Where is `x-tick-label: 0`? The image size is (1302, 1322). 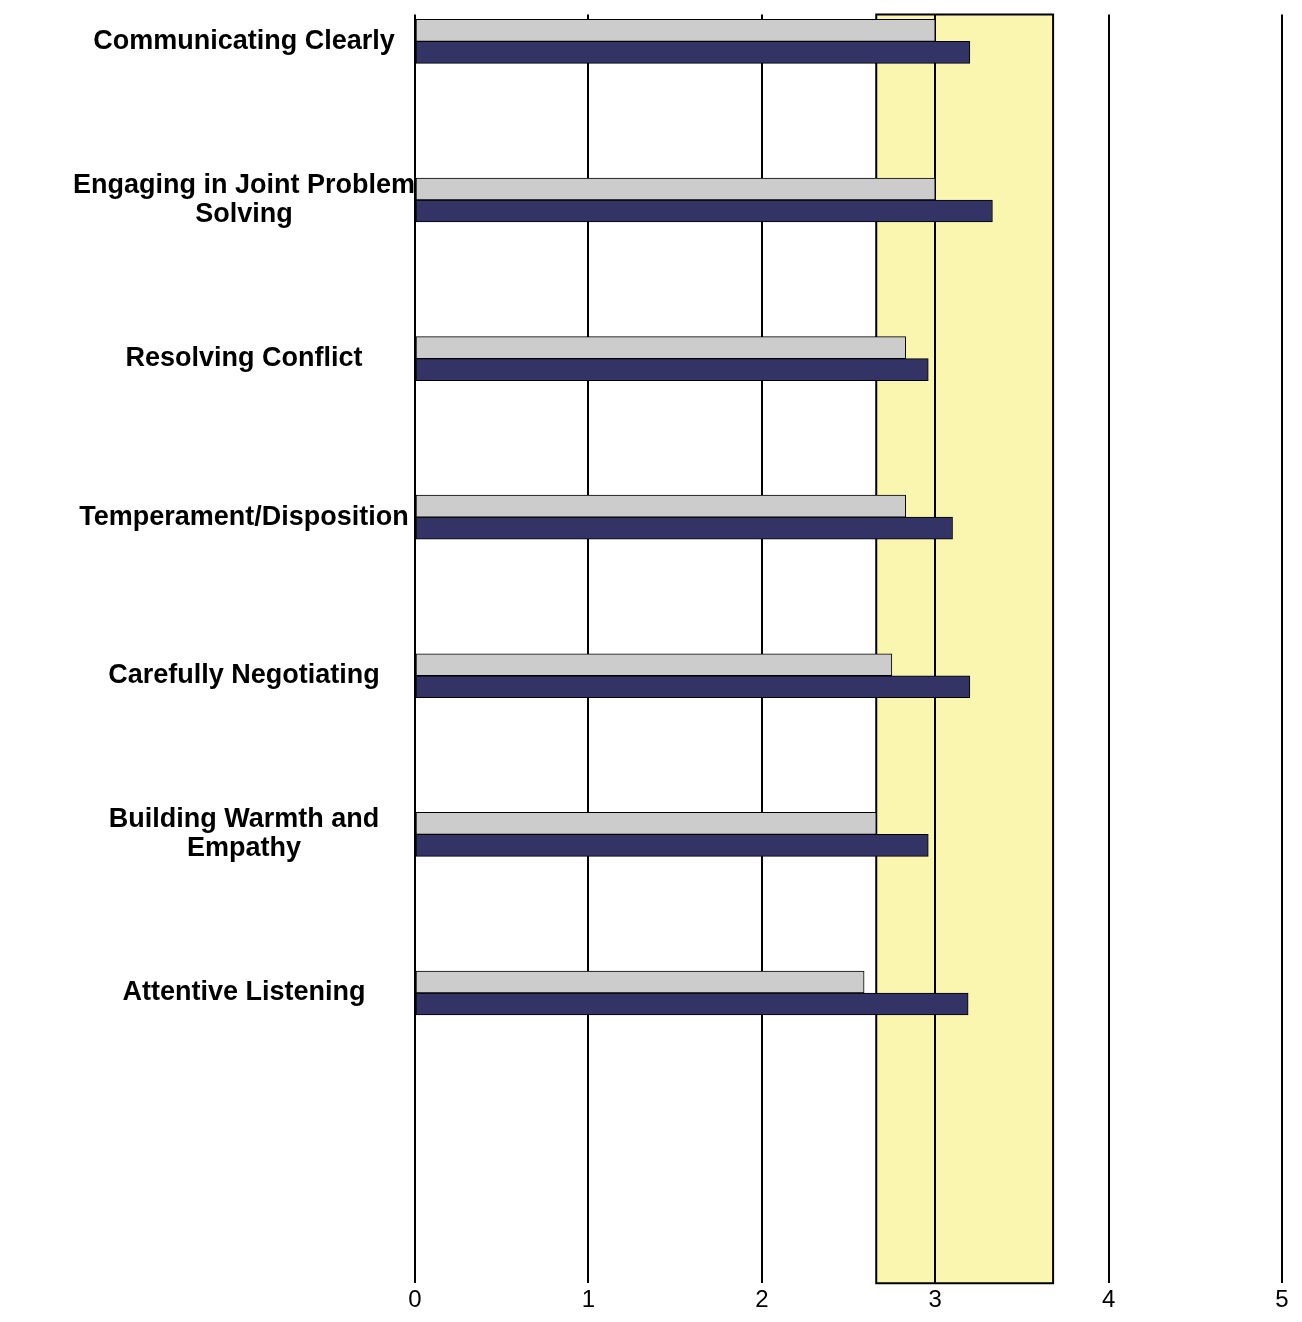 x-tick-label: 0 is located at coordinates (415, 1299).